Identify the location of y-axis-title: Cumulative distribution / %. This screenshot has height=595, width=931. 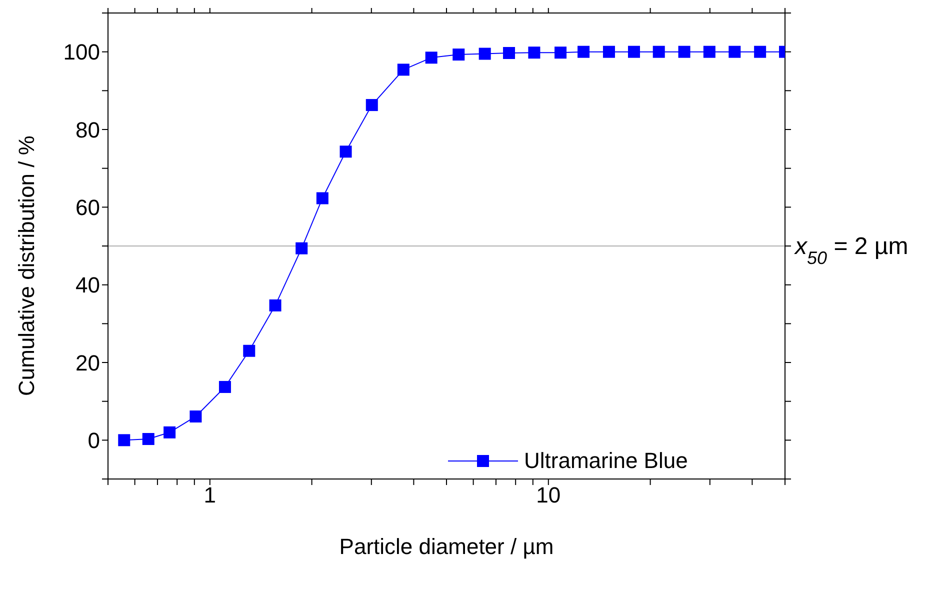
(26, 266).